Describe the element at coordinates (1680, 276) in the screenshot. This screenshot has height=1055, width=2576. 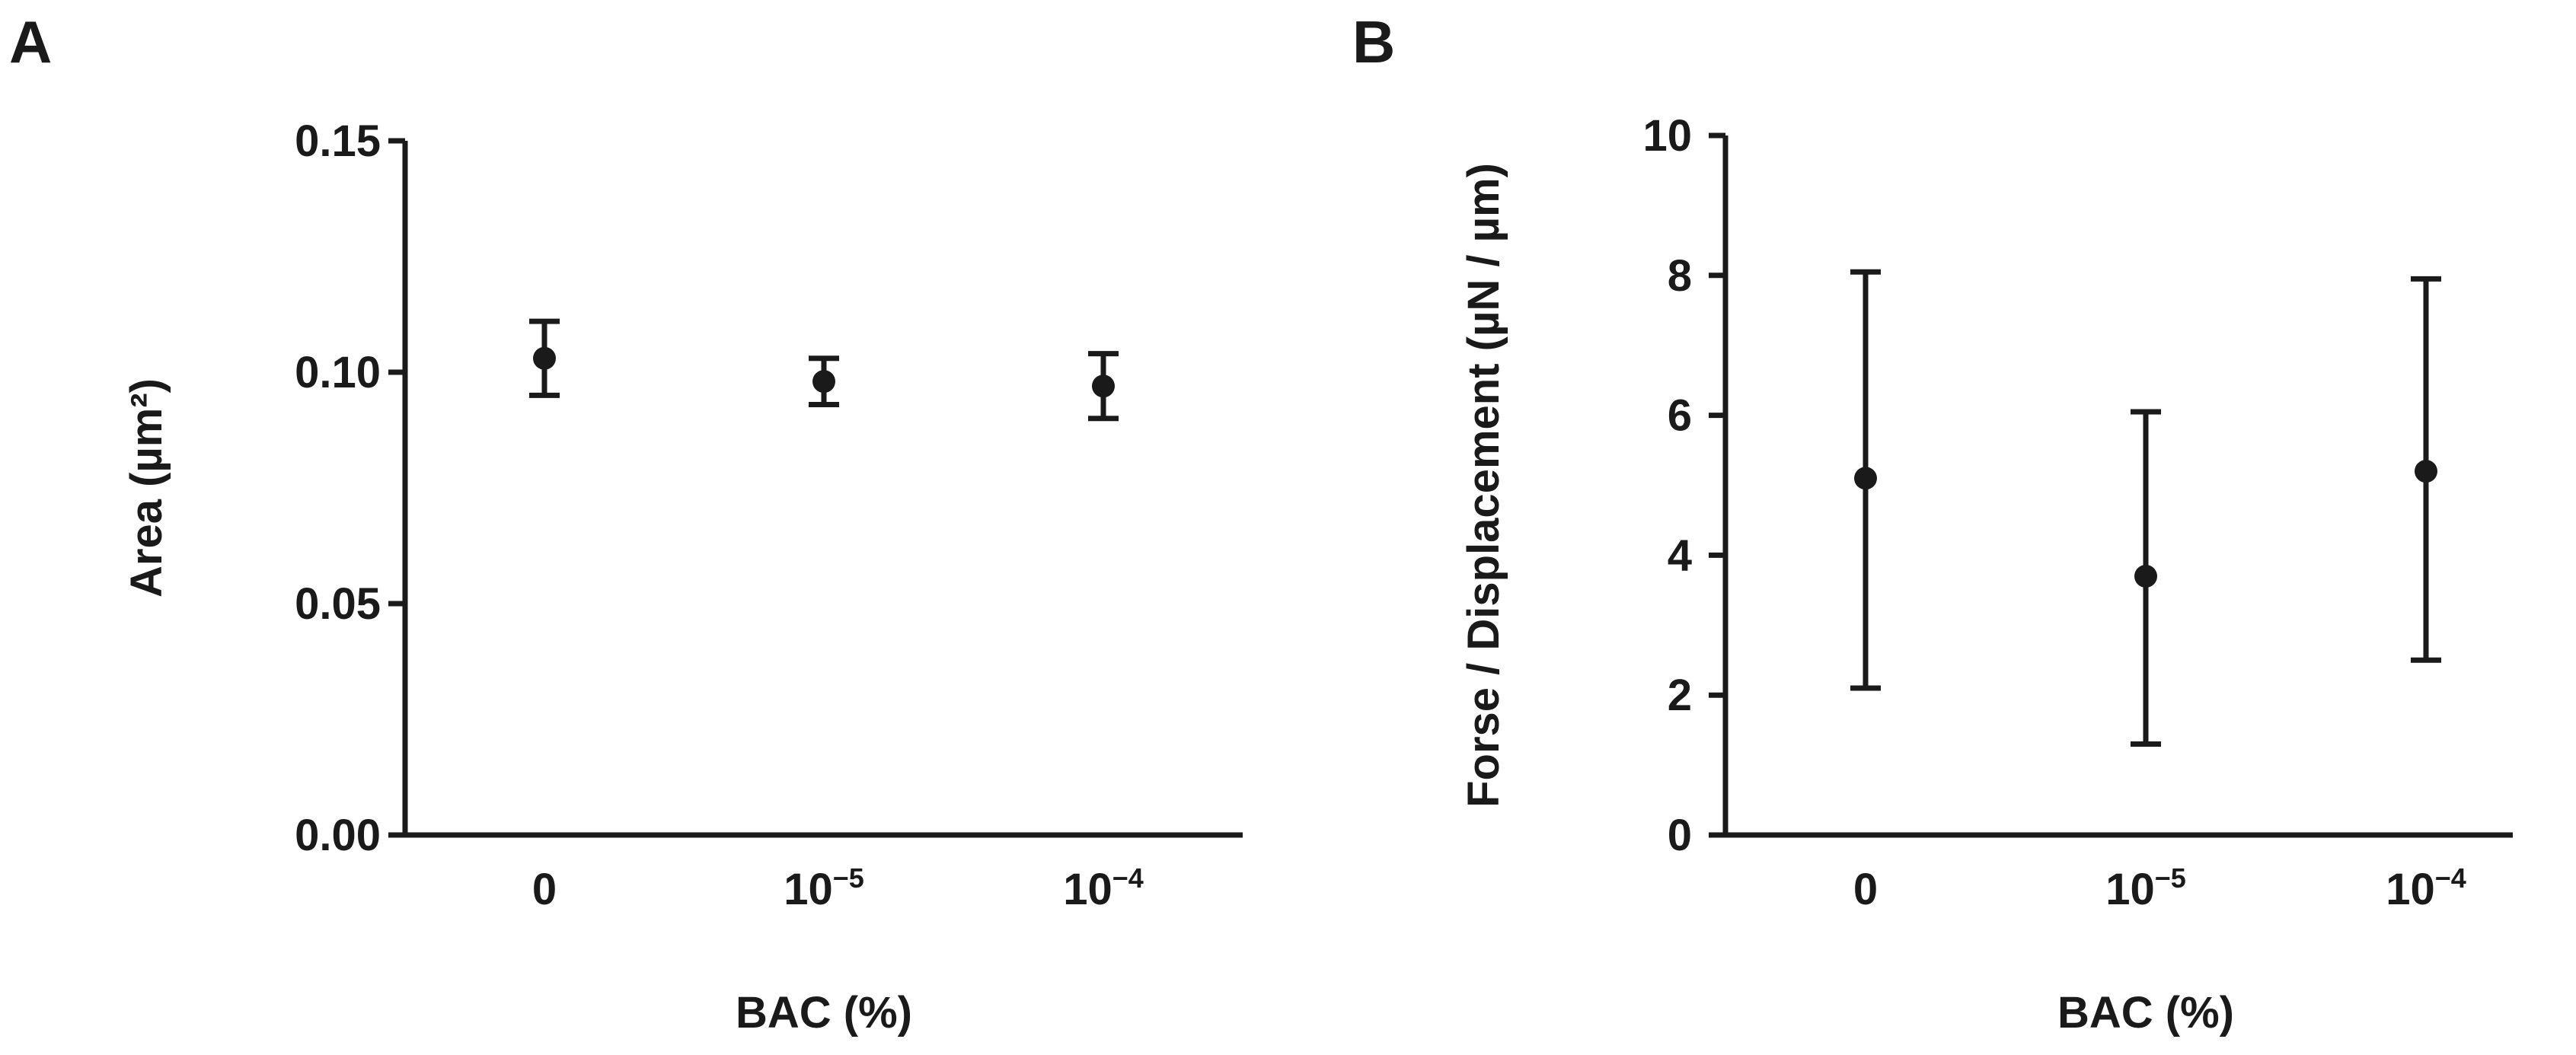
I see `y-tick-label: 8` at that location.